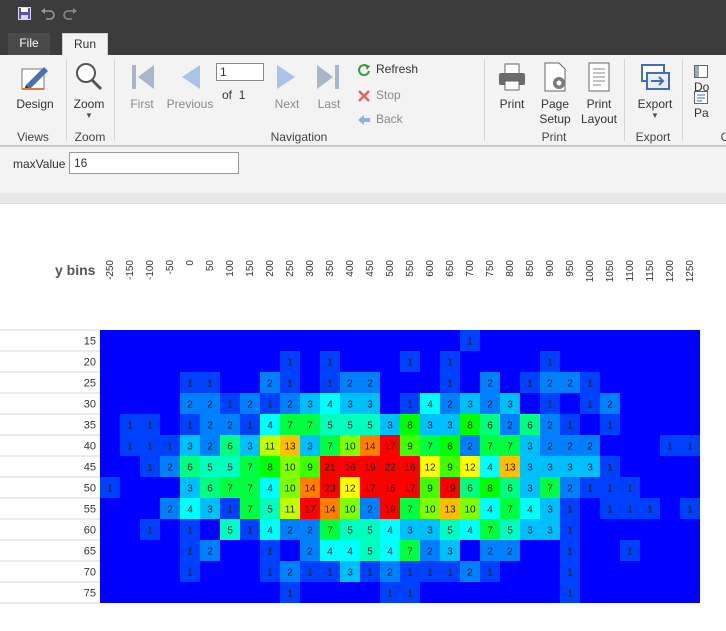  I want to click on page-number-input: 1, so click(240, 72).